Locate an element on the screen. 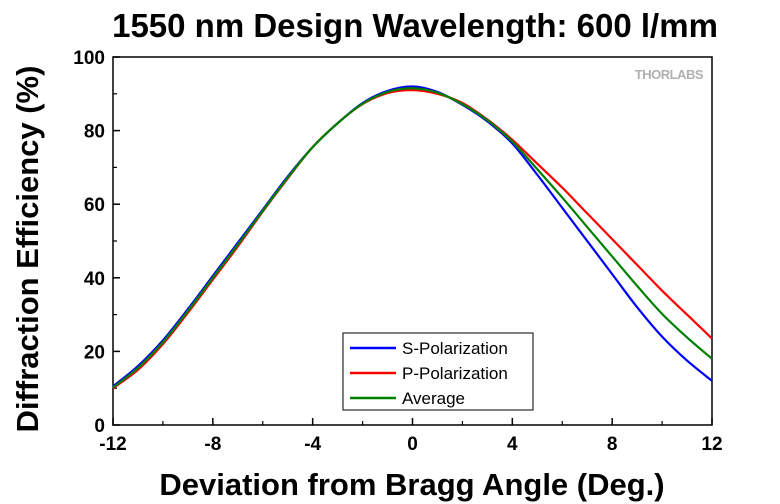  x-axis-label: Deviation from Bragg Angle (Deg.) is located at coordinates (411, 484).